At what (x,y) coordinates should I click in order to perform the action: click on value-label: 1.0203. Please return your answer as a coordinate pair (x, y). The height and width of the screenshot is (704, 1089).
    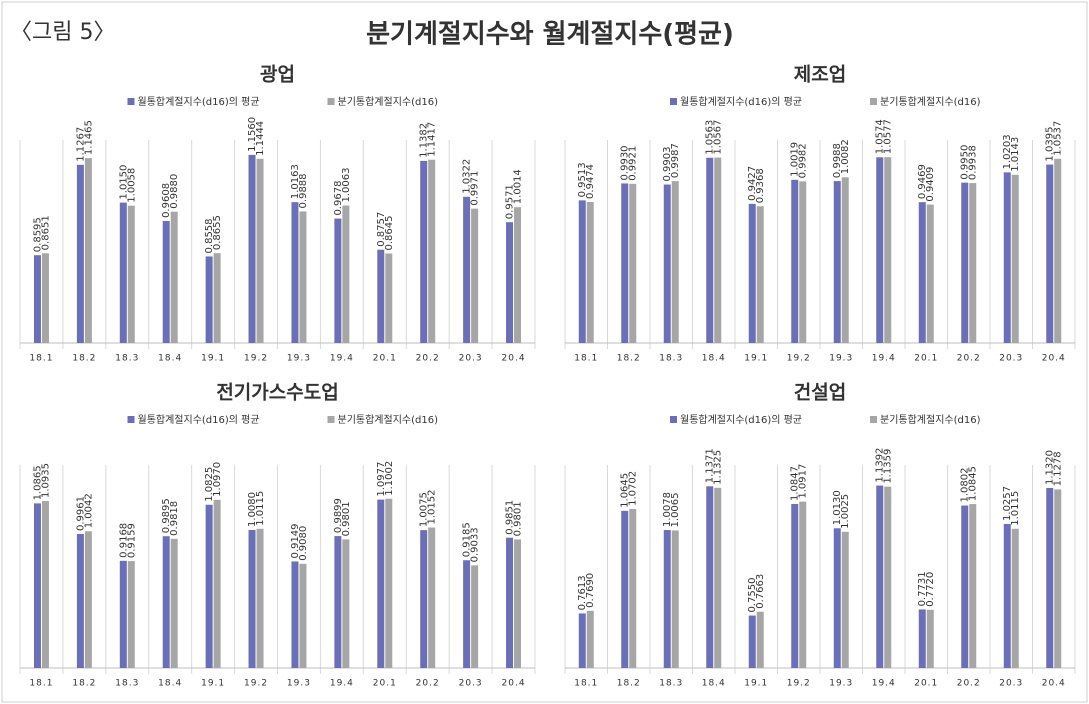
    Looking at the image, I should click on (1007, 151).